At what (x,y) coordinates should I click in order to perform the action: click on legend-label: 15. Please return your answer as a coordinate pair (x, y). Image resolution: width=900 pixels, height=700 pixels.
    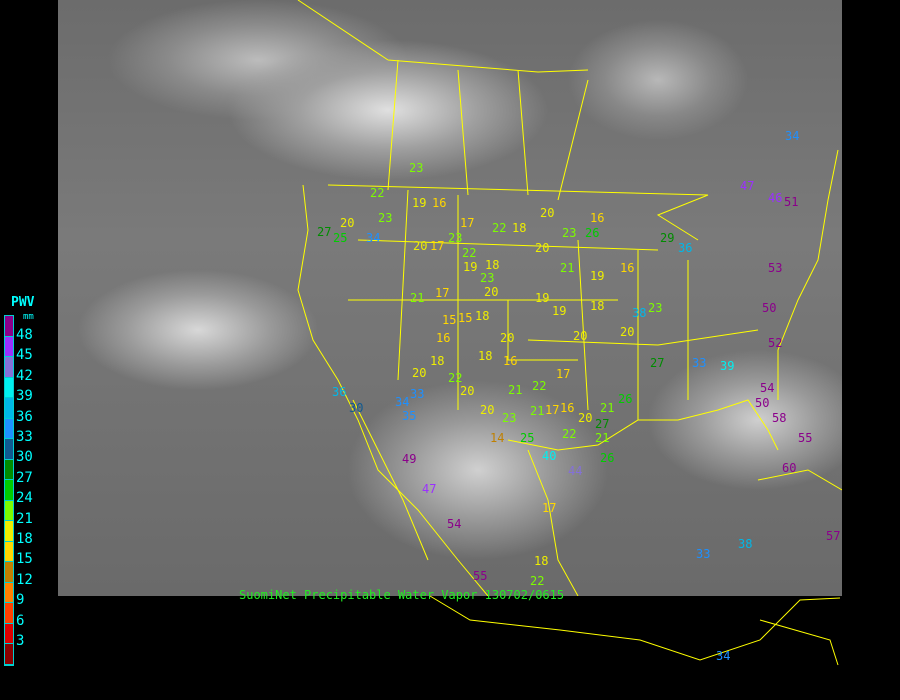
    Looking at the image, I should click on (24, 559).